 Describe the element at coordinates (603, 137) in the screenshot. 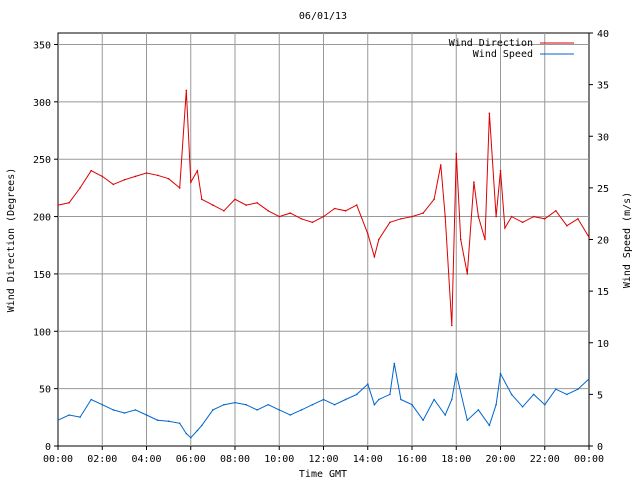

I see `y-right-tick-label: 30` at that location.